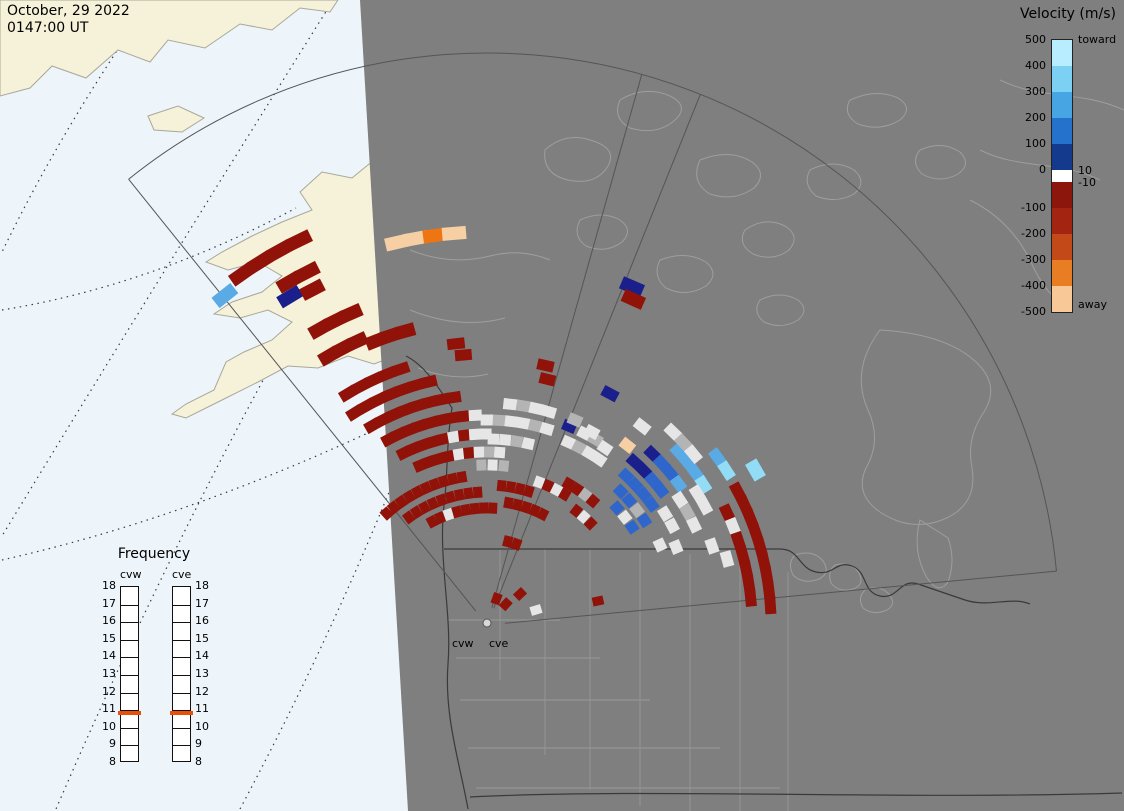 This screenshot has height=811, width=1124. What do you see at coordinates (109, 691) in the screenshot?
I see `freq-tick-label: 12` at bounding box center [109, 691].